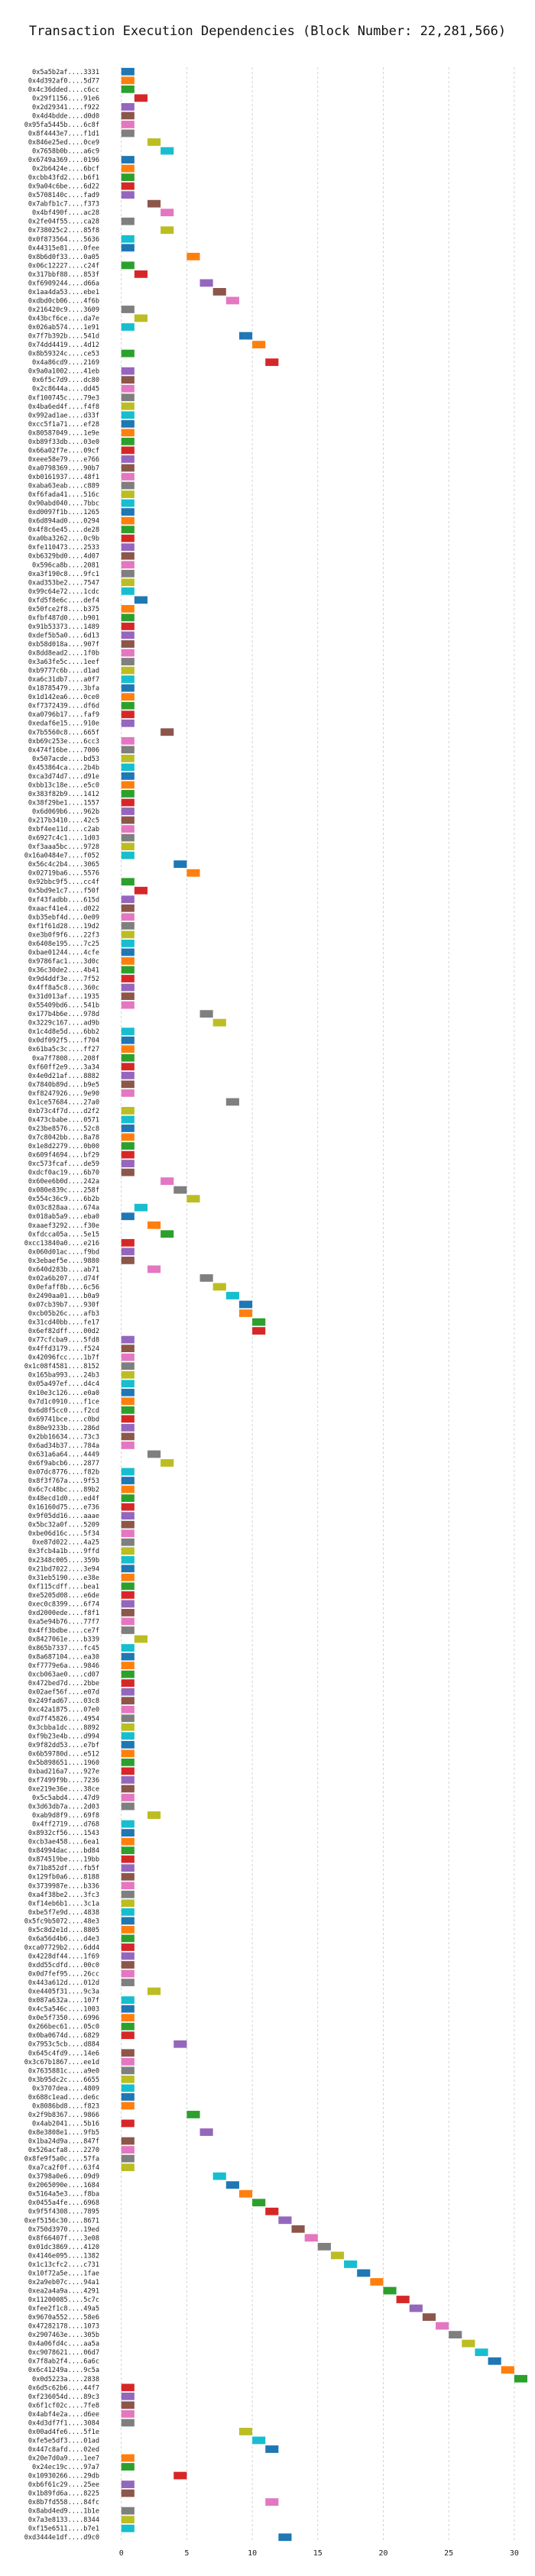  Describe the element at coordinates (65, 565) in the screenshot. I see `tx-label: 0x596ca8b....2081` at that location.